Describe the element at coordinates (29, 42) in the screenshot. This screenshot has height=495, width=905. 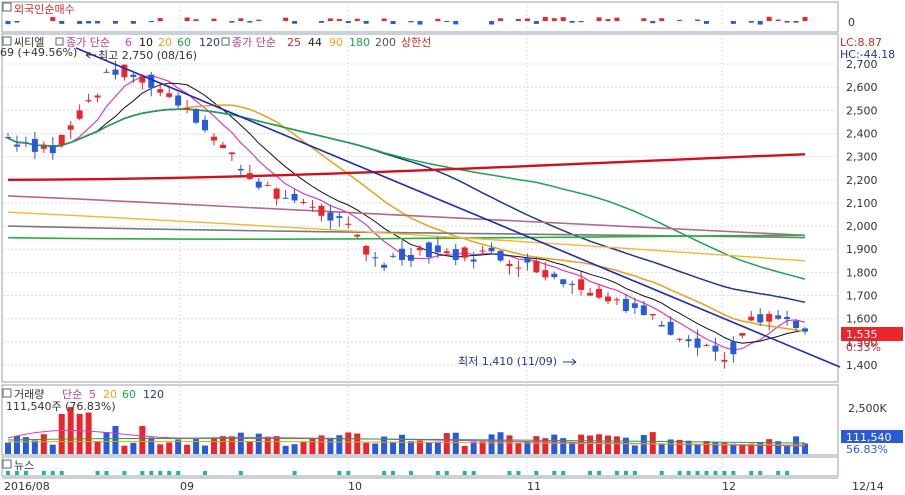
I see `legend-stock-name: 씨티엘` at that location.